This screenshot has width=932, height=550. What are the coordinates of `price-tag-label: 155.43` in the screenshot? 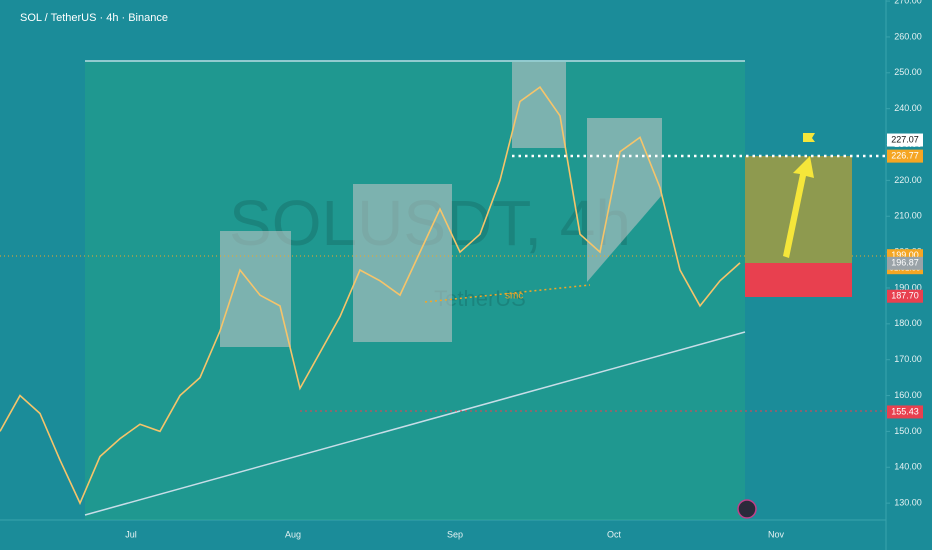 It's located at (905, 411).